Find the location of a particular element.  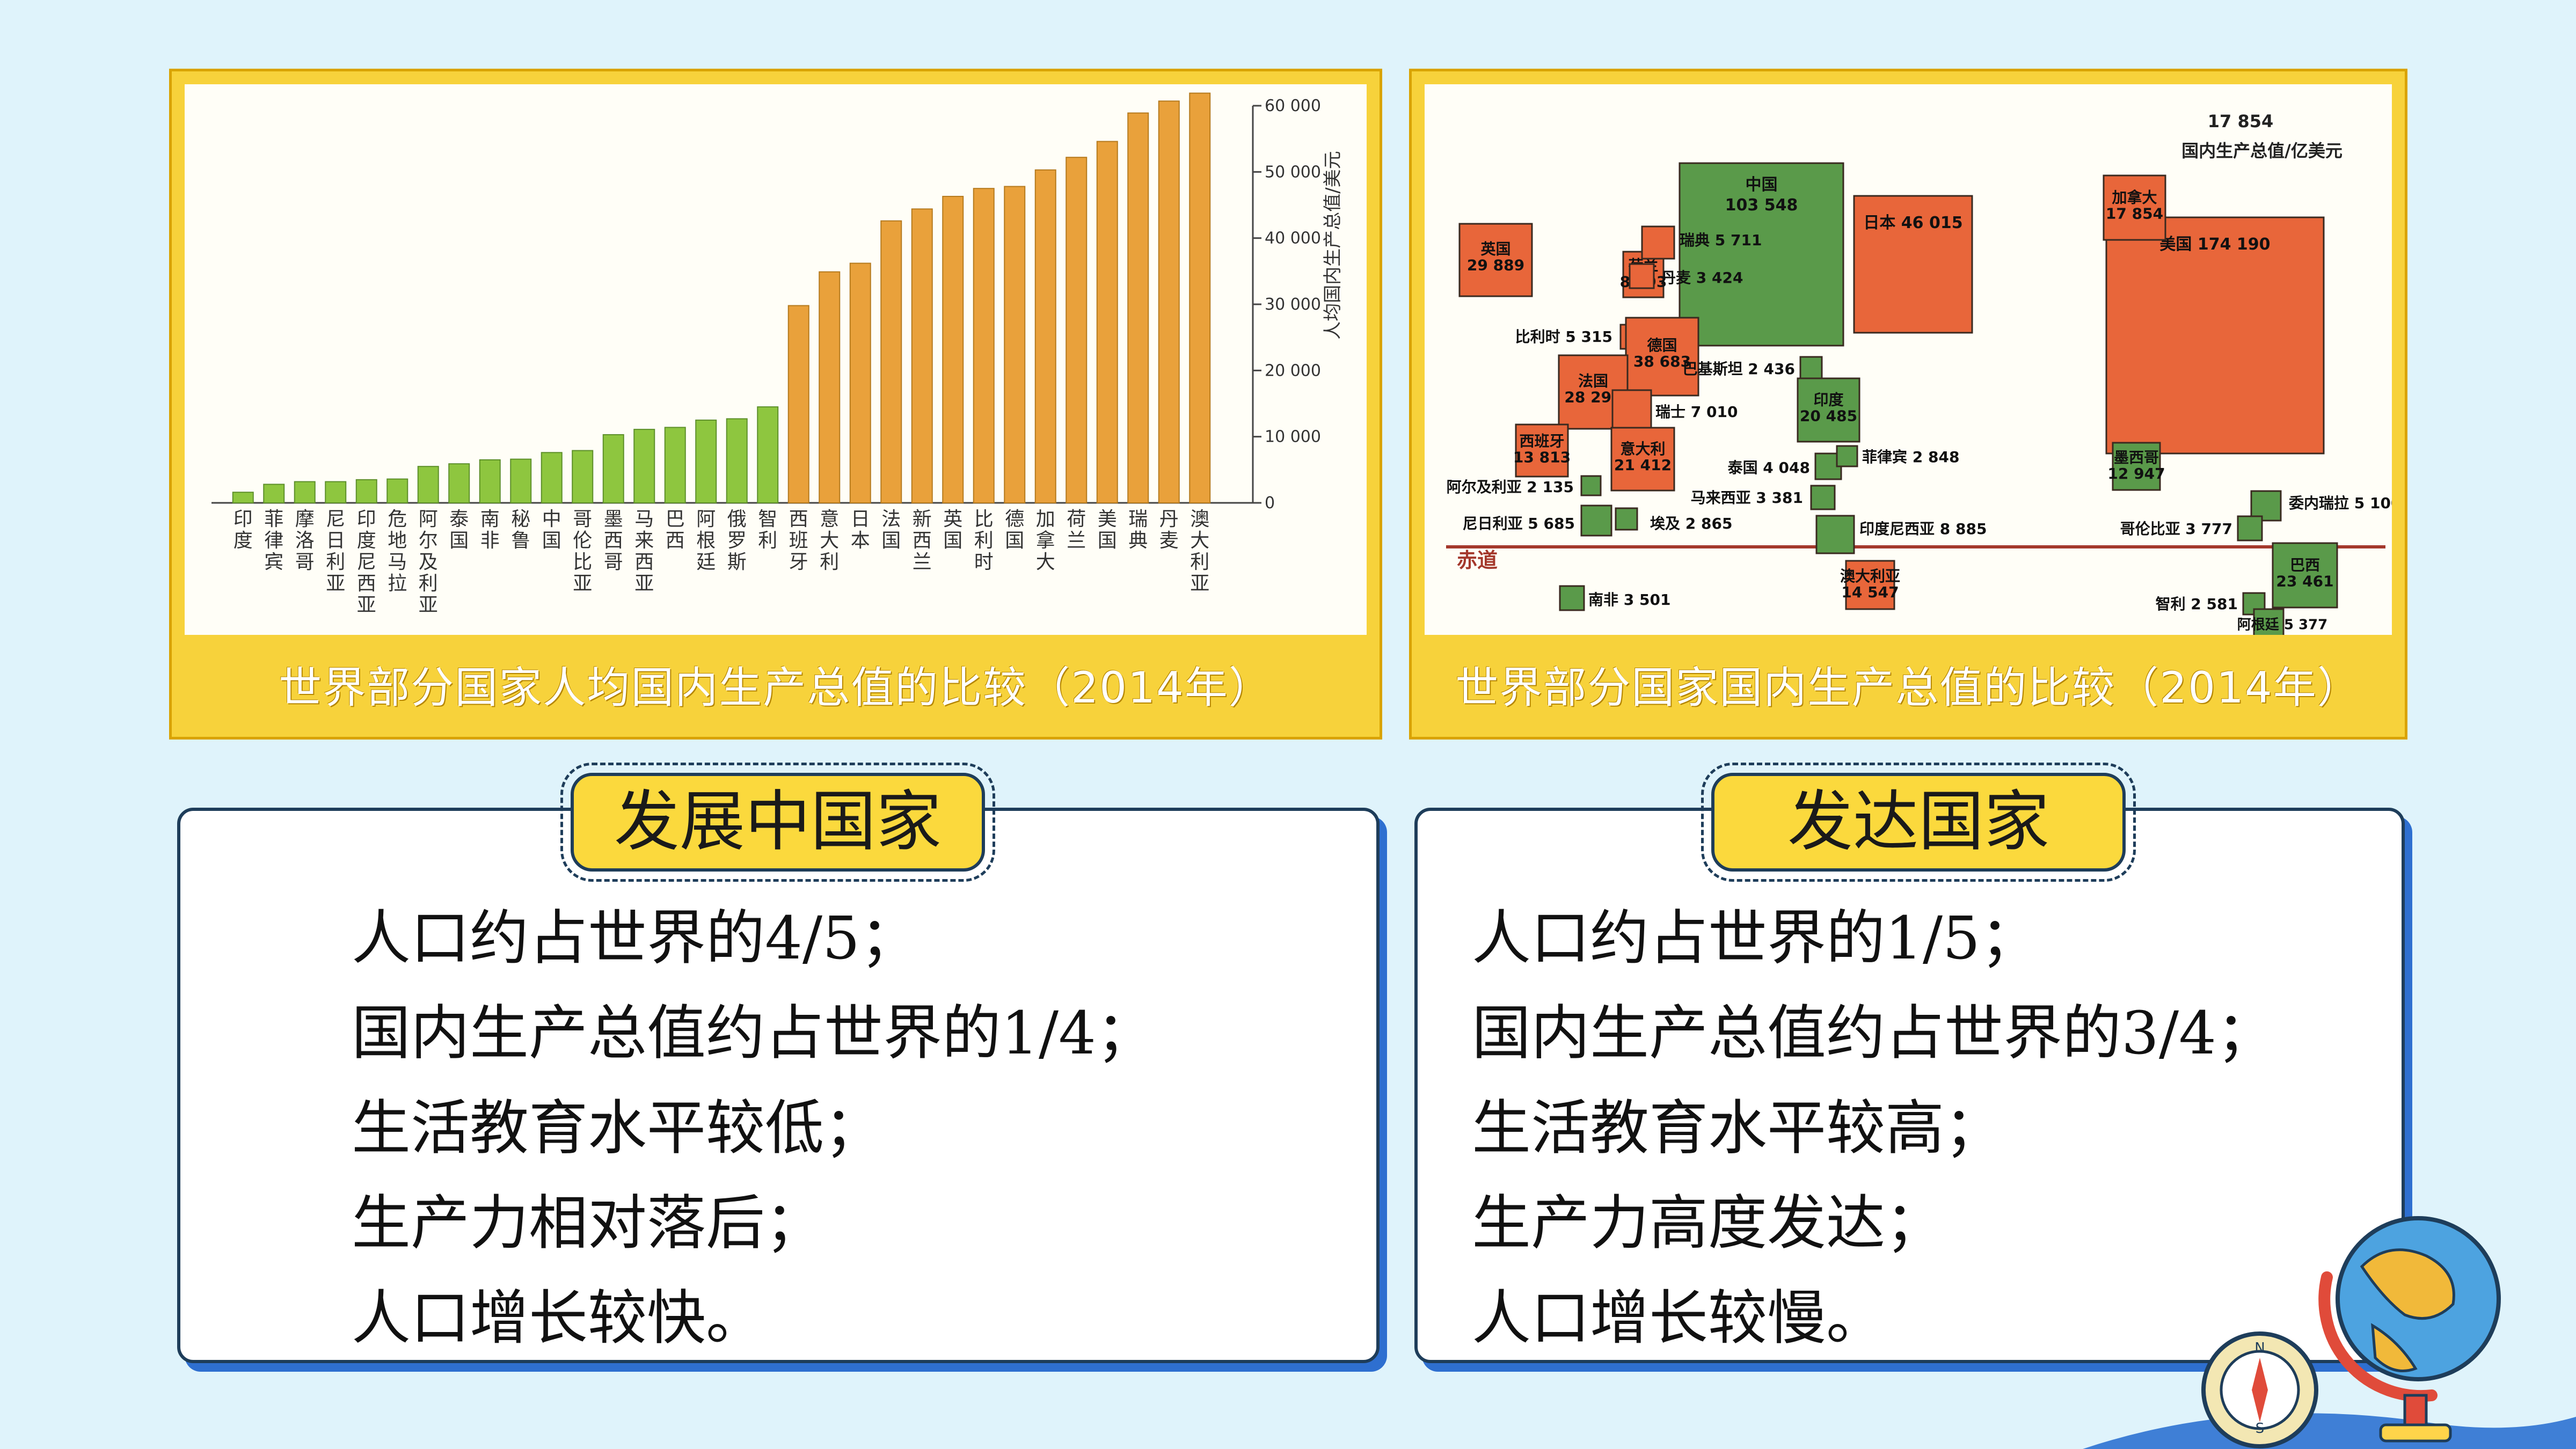

country-value: 29 889 is located at coordinates (1495, 265).